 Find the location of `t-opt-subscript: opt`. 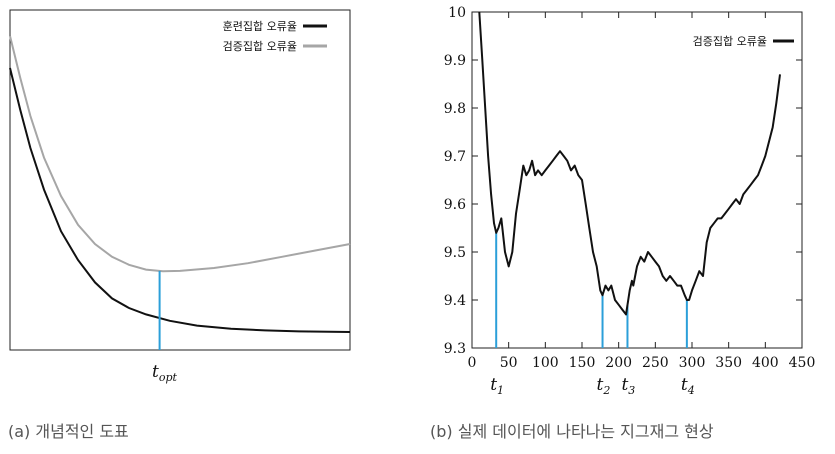

t-opt-subscript: opt is located at coordinates (168, 377).